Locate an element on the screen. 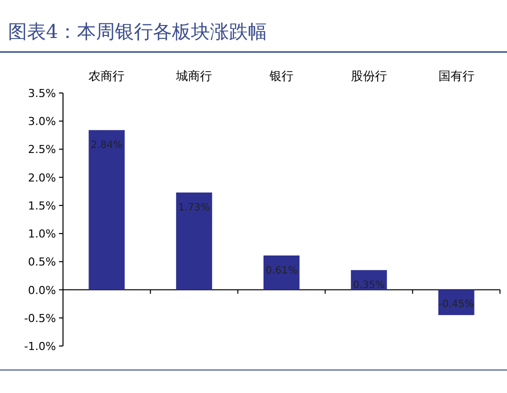 Image resolution: width=507 pixels, height=393 pixels. x-tick-label: 国有行 is located at coordinates (456, 76).